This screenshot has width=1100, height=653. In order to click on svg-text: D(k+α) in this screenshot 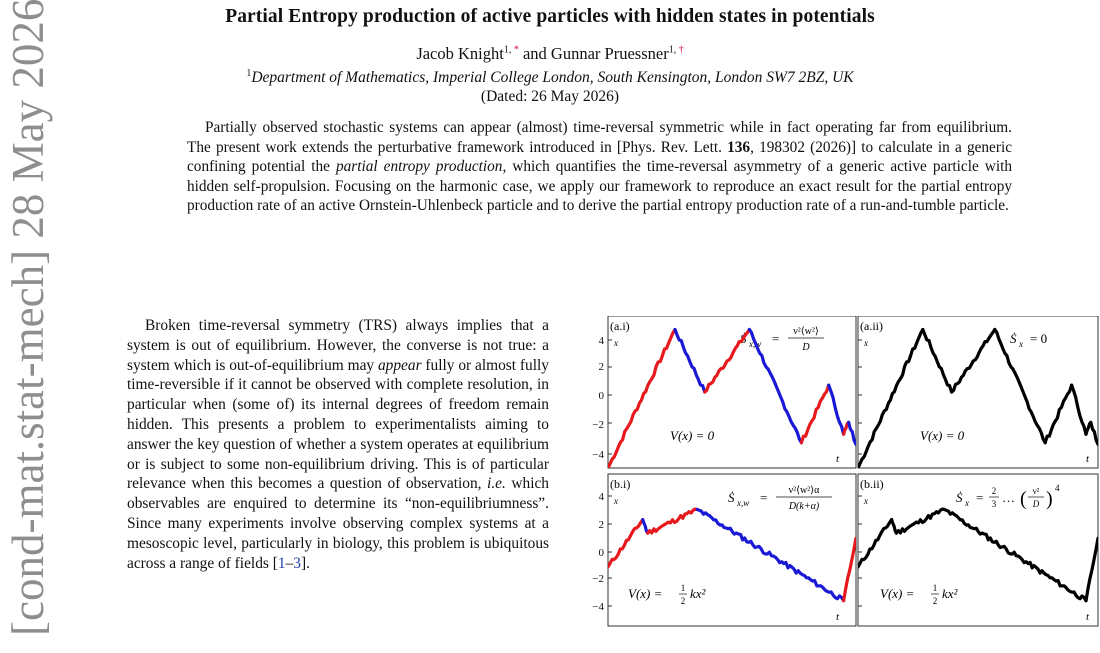, I will do `click(804, 506)`.